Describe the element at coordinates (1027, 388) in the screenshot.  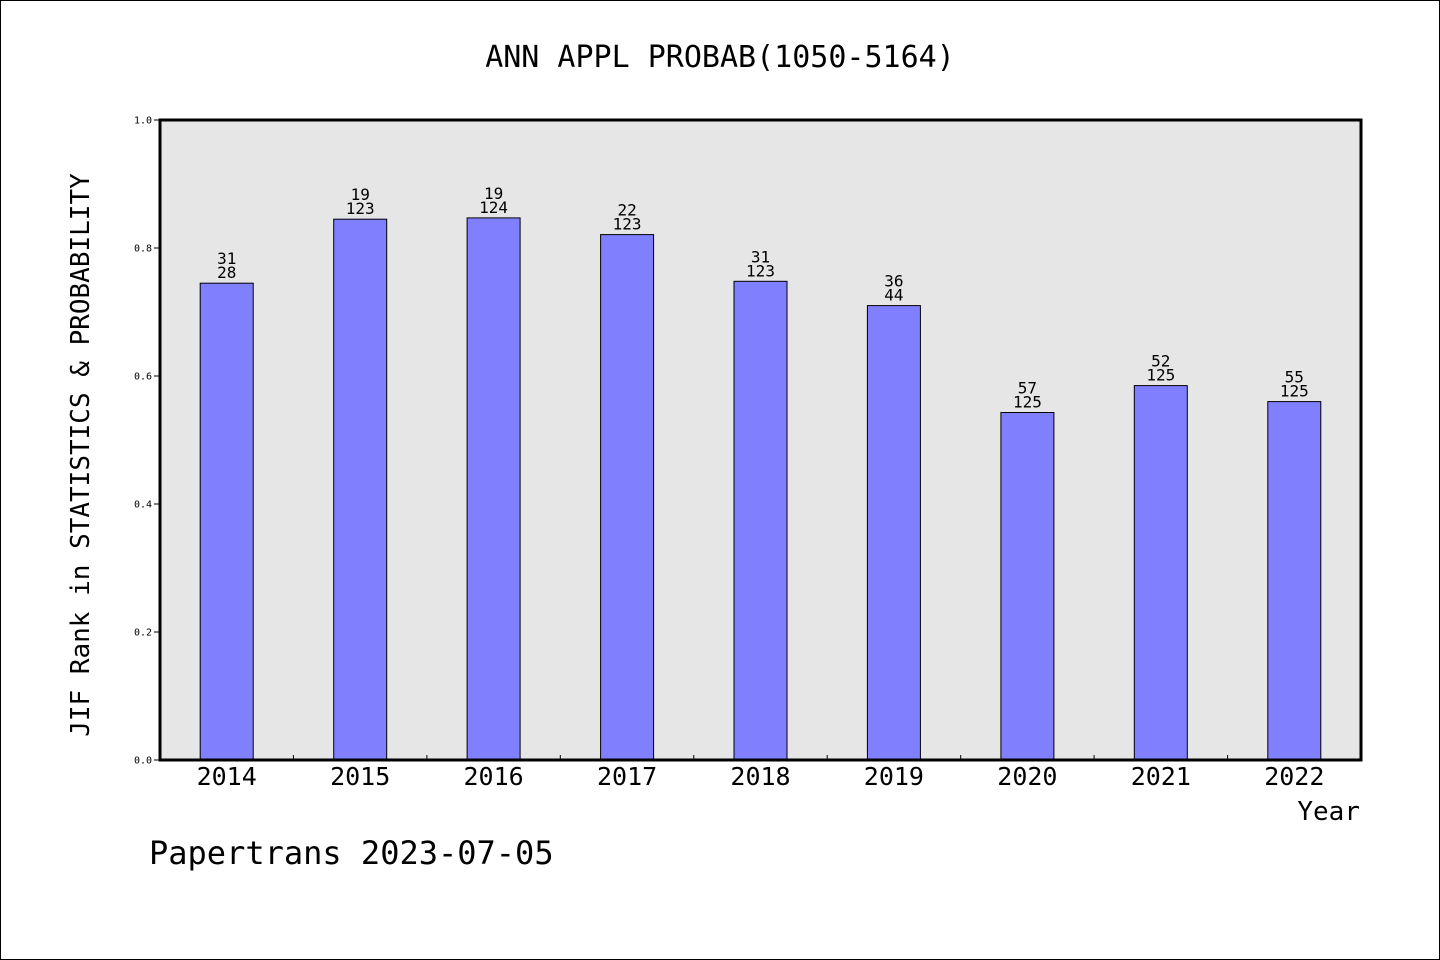
I see `bar-label-rank: 57` at that location.